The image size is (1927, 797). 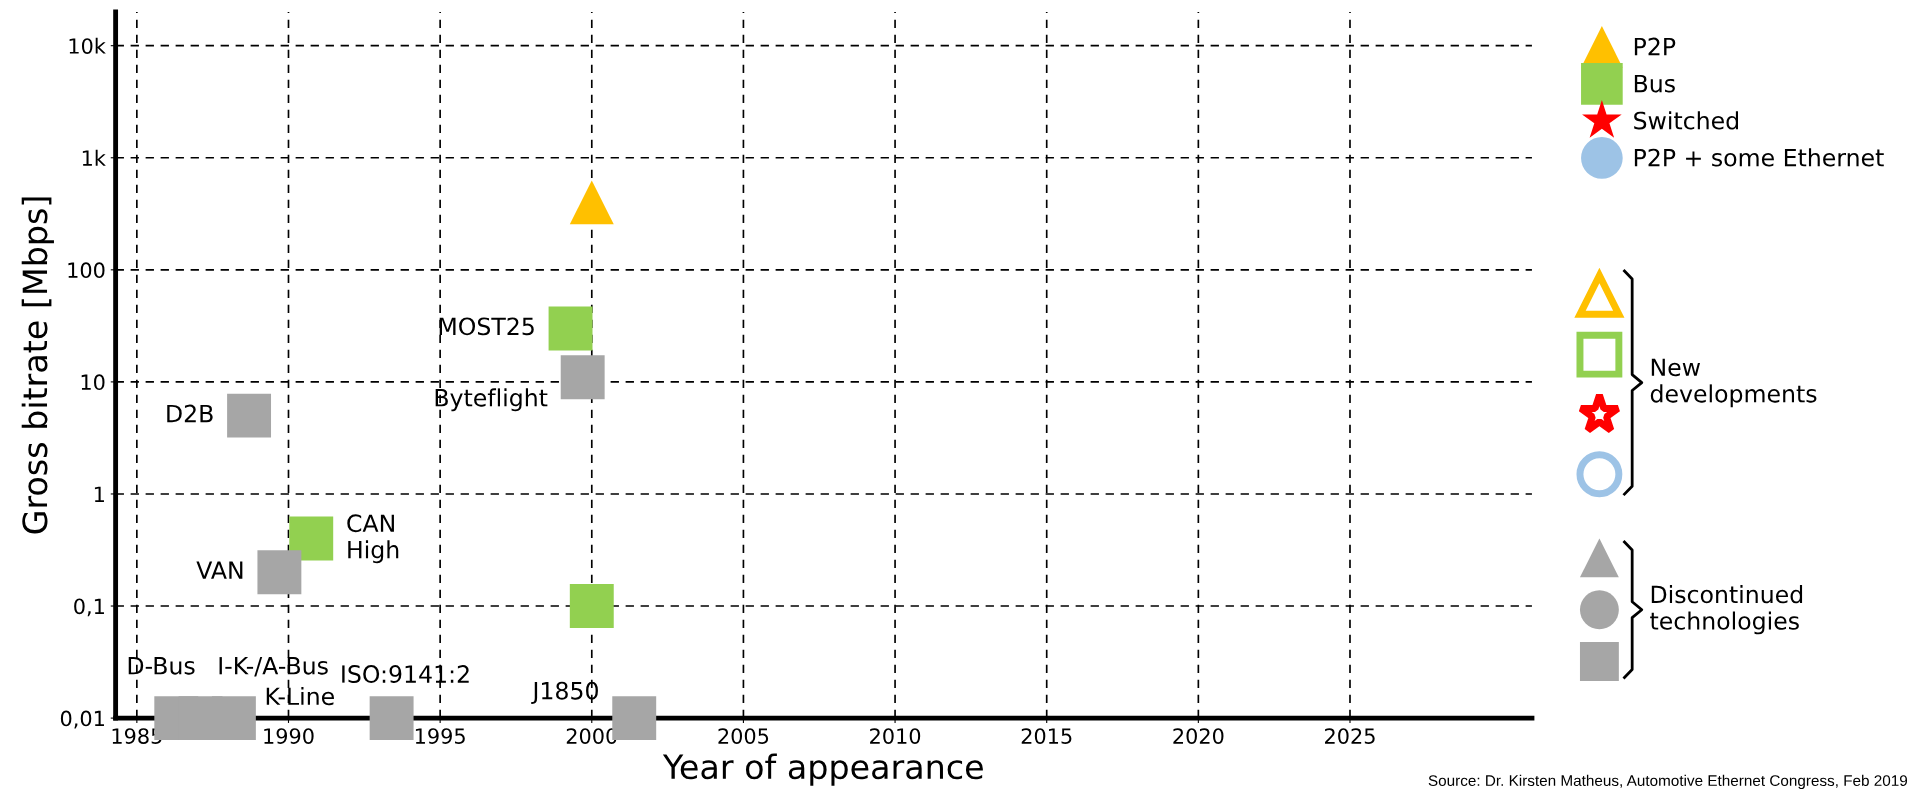 What do you see at coordinates (87, 45) in the screenshot?
I see `y-tick-label: 10k` at bounding box center [87, 45].